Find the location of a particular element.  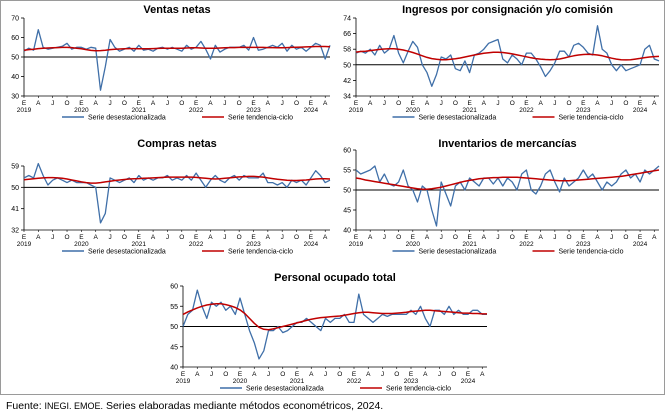

y-tick-label: 59 is located at coordinates (15, 167).